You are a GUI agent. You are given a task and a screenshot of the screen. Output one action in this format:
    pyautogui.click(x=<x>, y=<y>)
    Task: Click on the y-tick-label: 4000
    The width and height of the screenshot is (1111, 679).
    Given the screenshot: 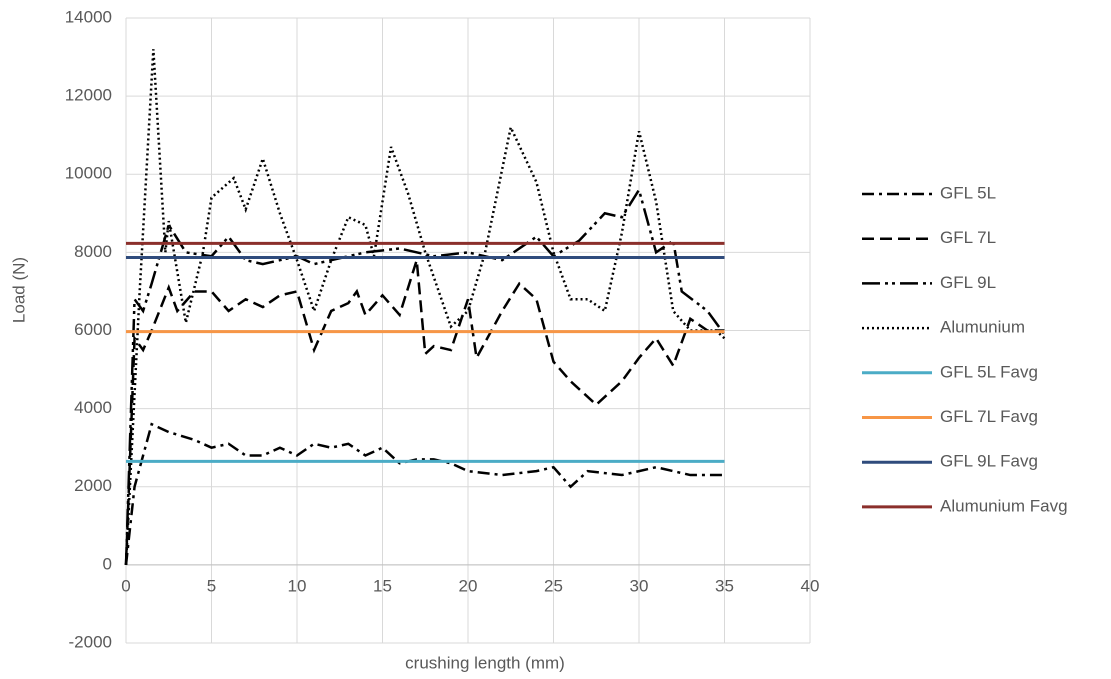 What is the action you would take?
    pyautogui.click(x=93, y=407)
    